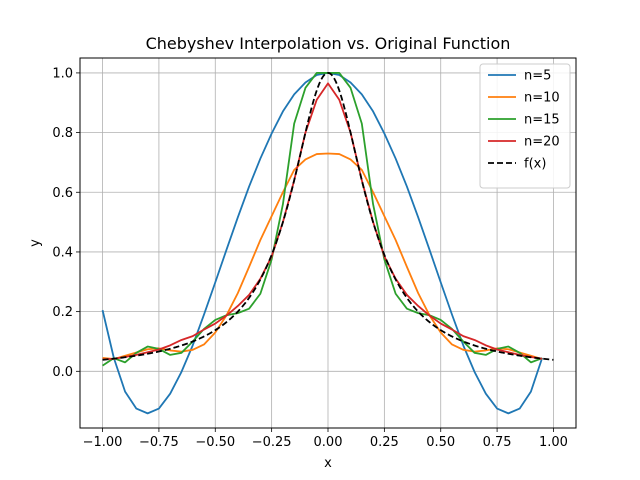 This screenshot has height=480, width=640. Describe the element at coordinates (62, 252) in the screenshot. I see `y-tick-label: 0.4` at that location.